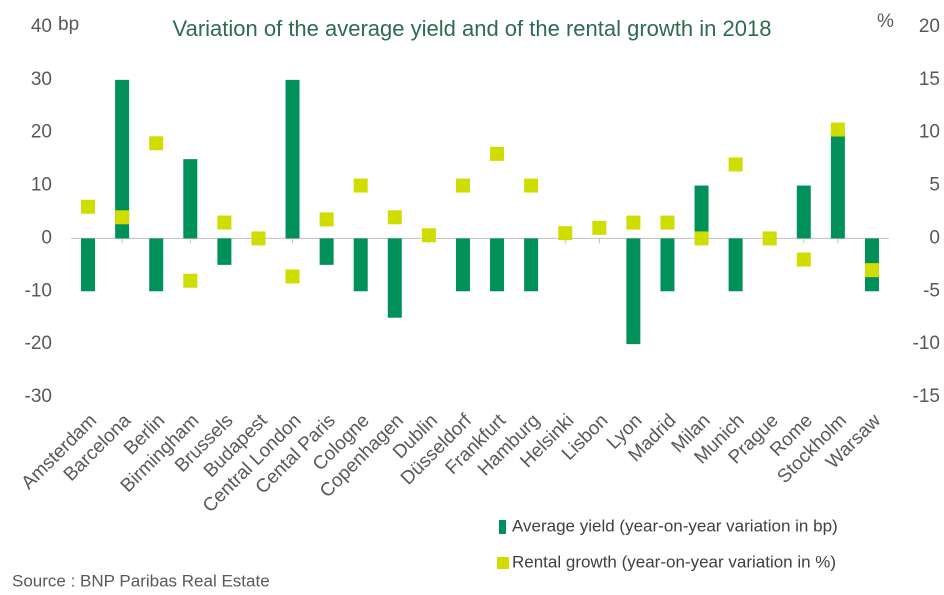  Describe the element at coordinates (929, 79) in the screenshot. I see `y2-tick-label: 15` at that location.